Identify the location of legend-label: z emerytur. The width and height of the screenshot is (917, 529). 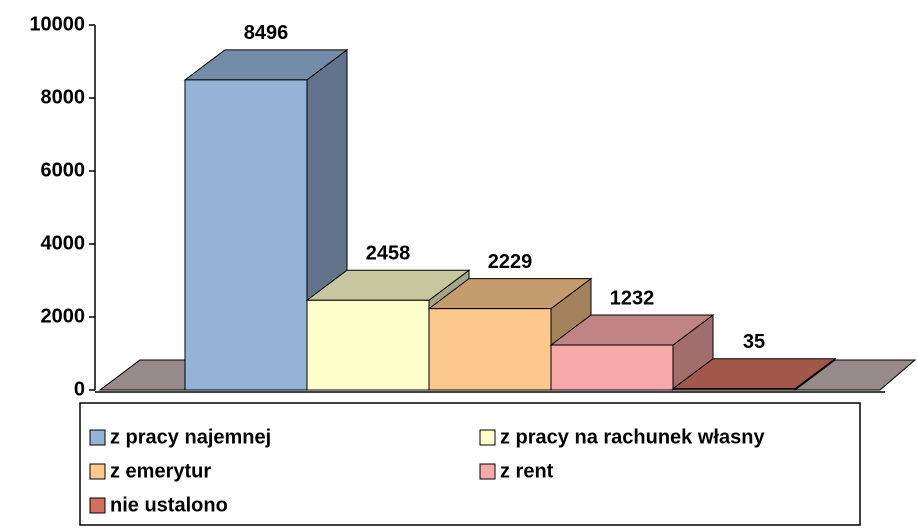
(160, 471).